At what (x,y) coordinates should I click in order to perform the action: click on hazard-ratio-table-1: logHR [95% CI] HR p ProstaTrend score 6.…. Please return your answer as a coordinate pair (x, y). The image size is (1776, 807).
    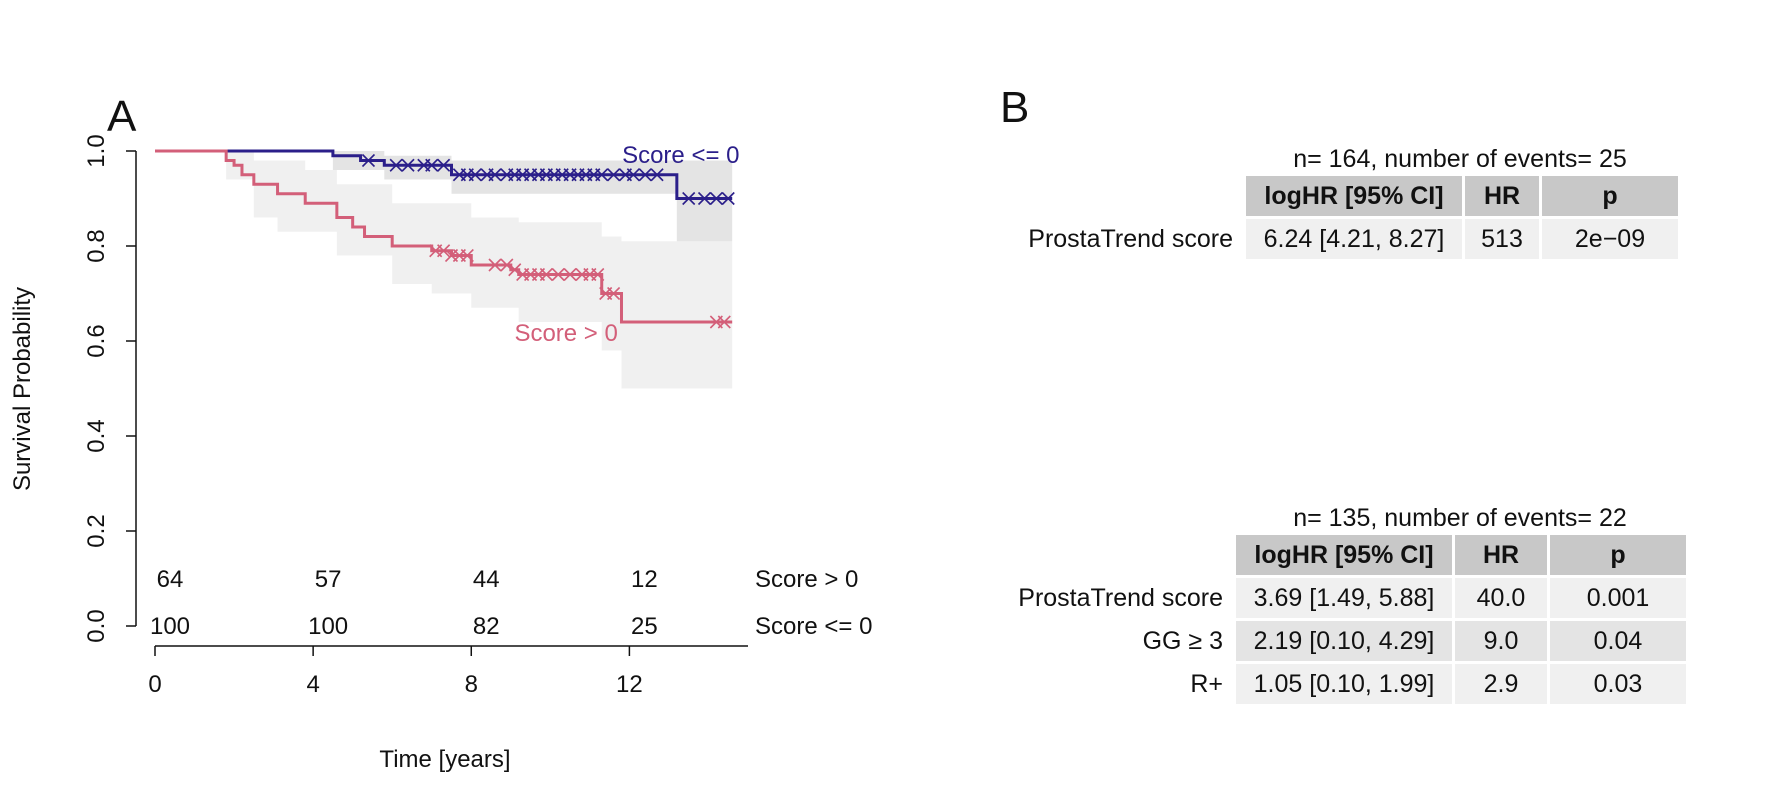
    Looking at the image, I should click on (1343, 217).